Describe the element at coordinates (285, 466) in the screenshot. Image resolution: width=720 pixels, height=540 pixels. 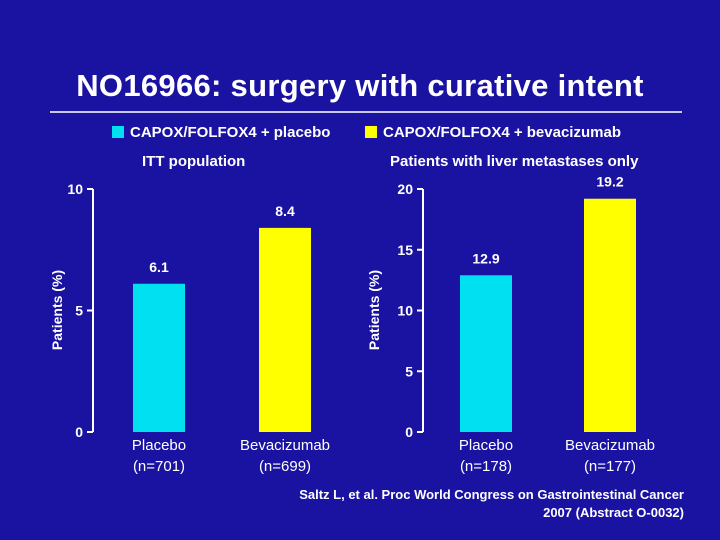
I see `category-label-0-1-1: (n=699)` at that location.